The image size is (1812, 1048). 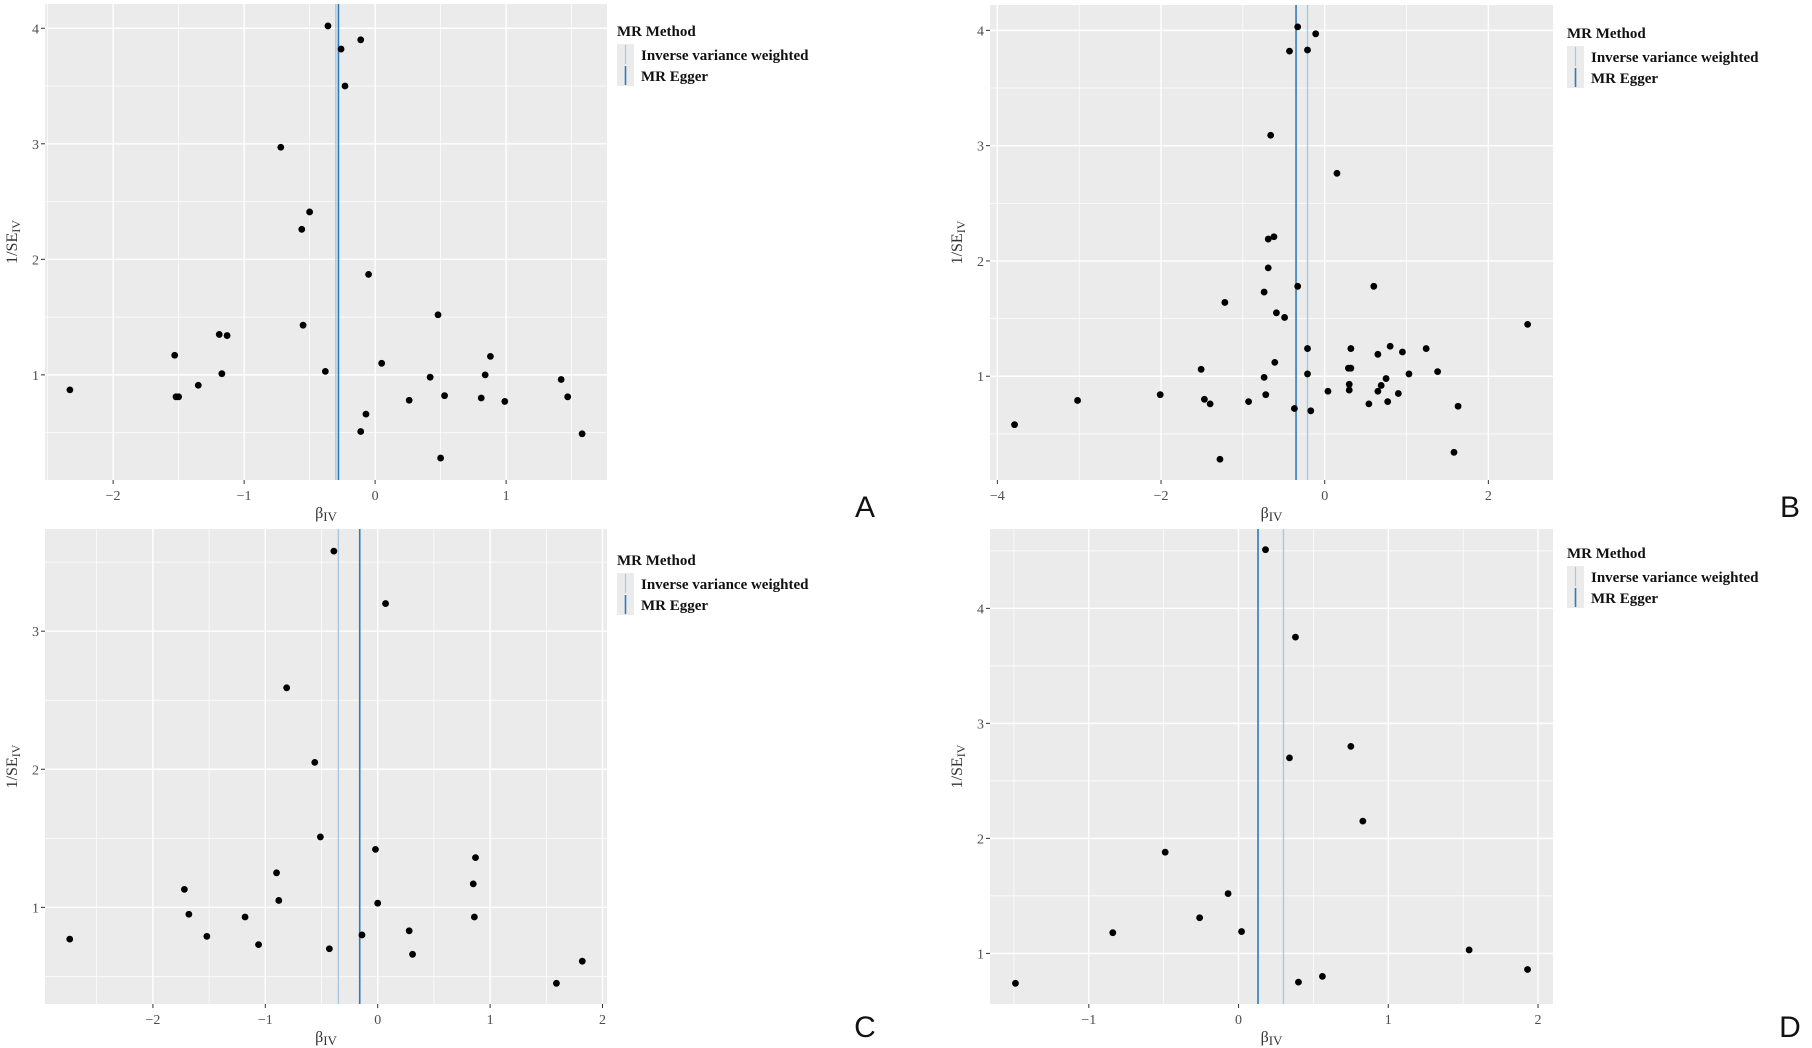 I want to click on y-tick-label: 4, so click(x=980, y=31).